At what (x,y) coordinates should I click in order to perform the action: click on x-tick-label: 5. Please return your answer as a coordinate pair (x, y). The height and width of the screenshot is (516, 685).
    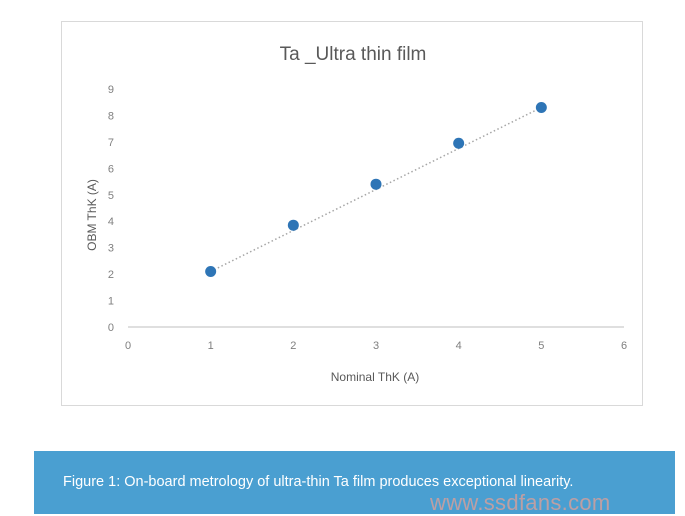
    Looking at the image, I should click on (541, 346).